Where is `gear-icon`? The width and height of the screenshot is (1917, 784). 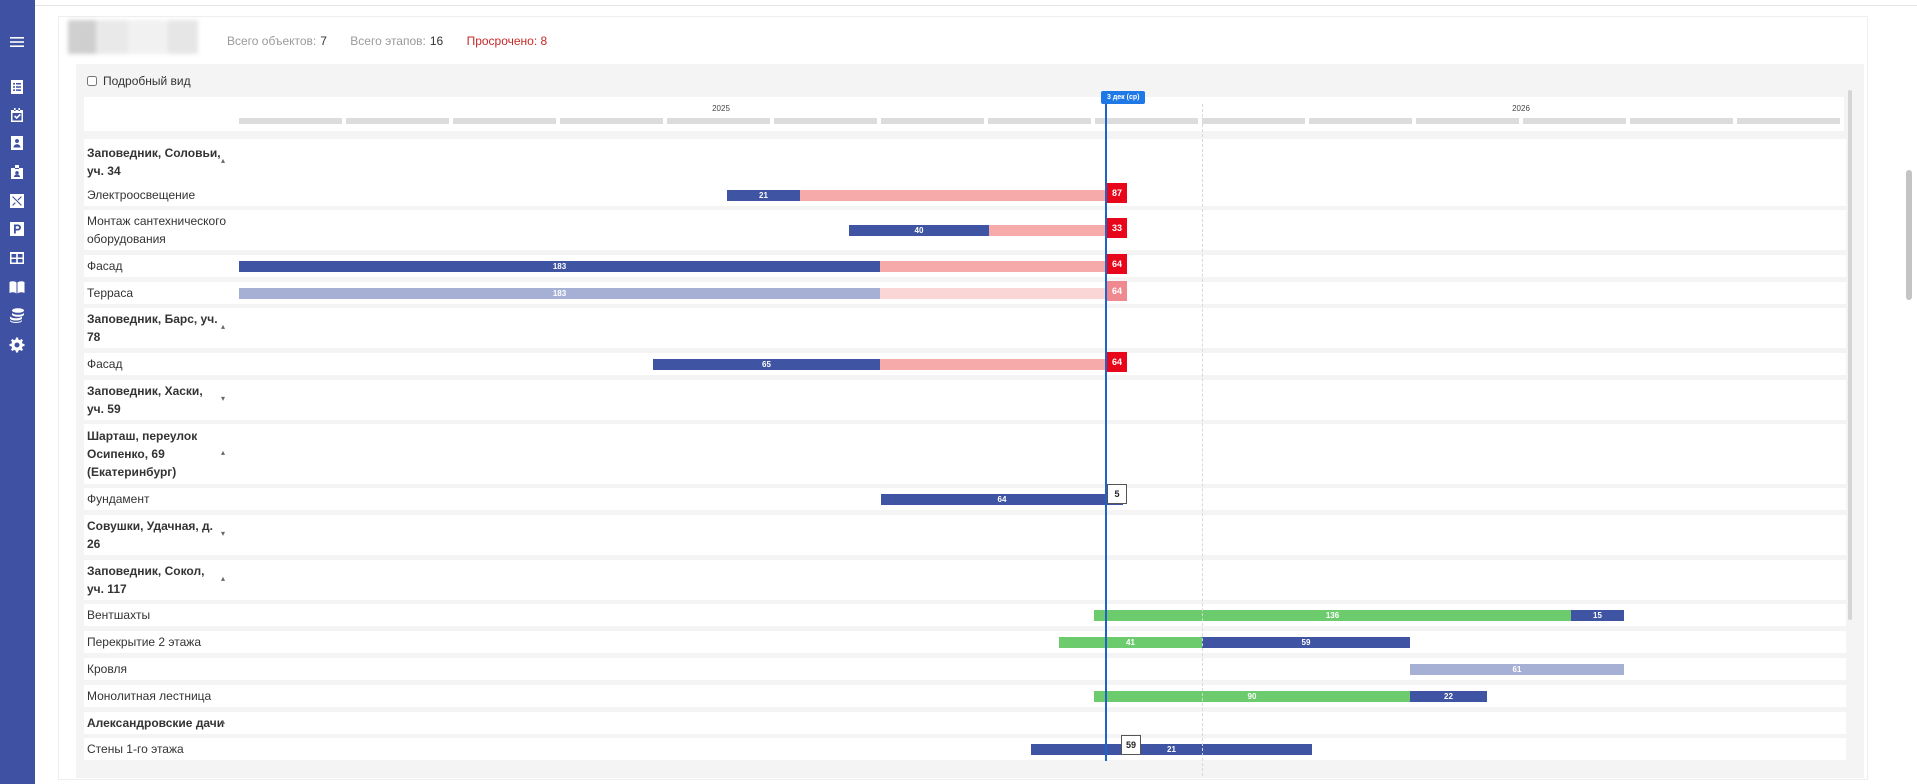
gear-icon is located at coordinates (17, 345).